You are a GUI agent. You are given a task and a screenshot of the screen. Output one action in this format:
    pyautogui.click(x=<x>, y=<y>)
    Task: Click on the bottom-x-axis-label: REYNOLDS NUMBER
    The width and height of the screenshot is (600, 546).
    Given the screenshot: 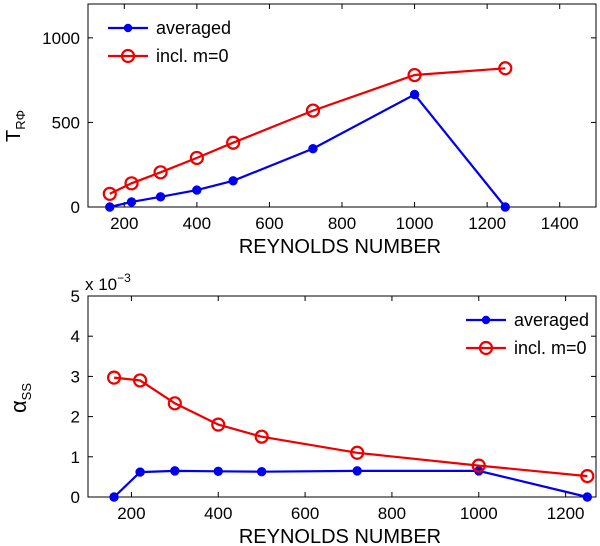 What is the action you would take?
    pyautogui.click(x=340, y=536)
    